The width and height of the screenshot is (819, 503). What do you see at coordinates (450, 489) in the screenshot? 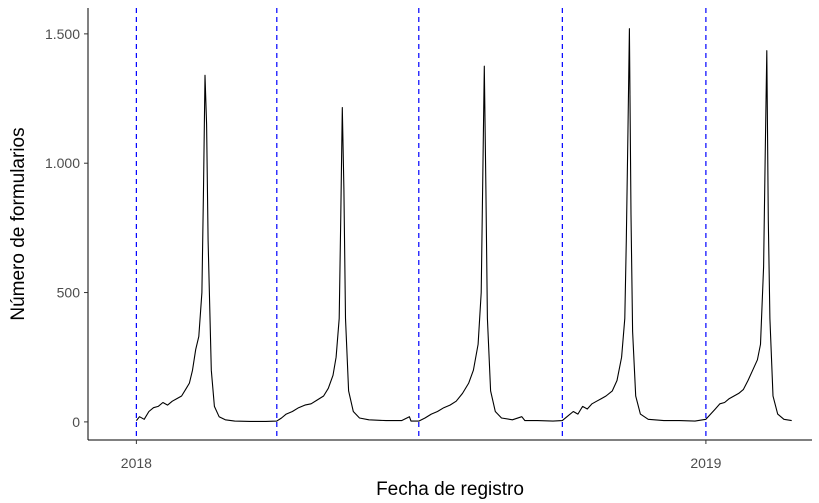
I see `x-axis-title: Fecha de registro` at bounding box center [450, 489].